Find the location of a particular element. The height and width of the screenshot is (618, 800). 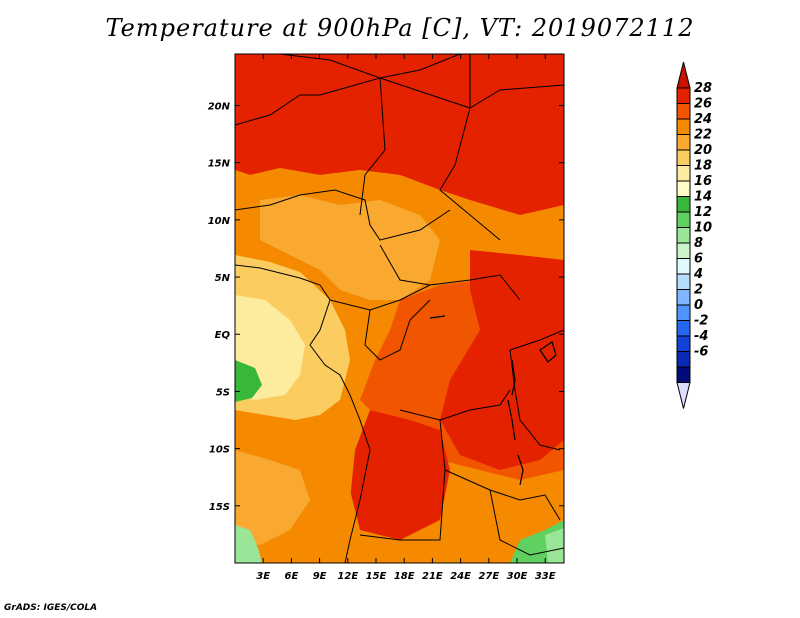

colorbar-tick-label: 22 is located at coordinates (703, 135).